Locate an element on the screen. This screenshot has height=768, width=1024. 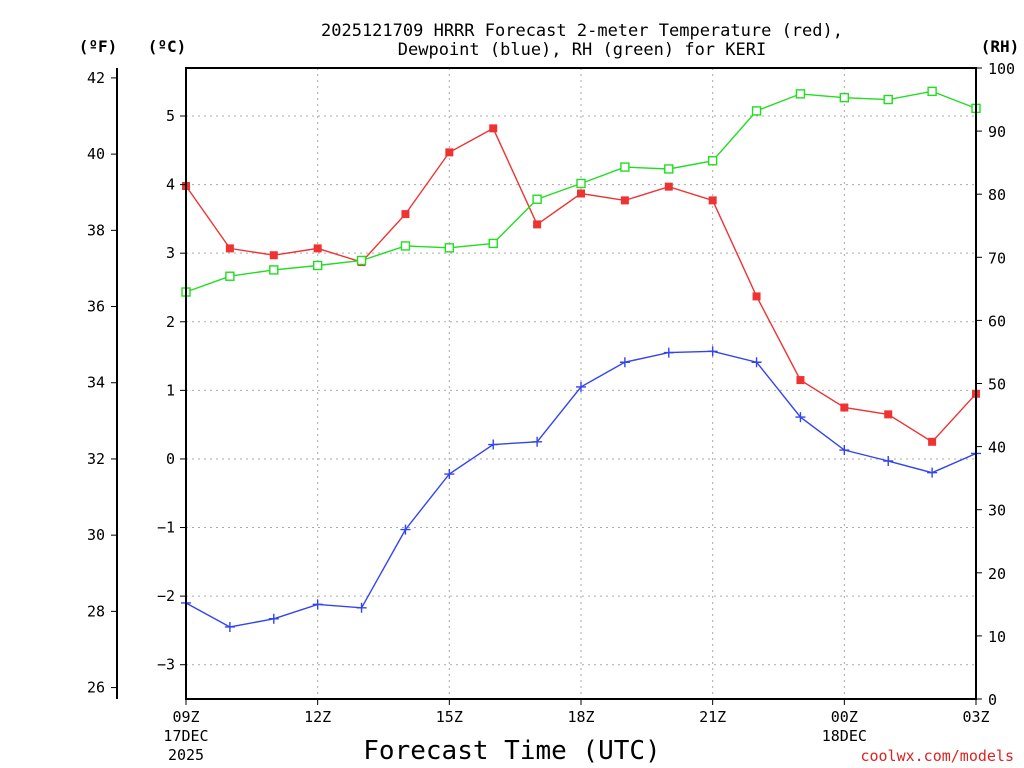
x-tick-date-label: 17DEC is located at coordinates (185, 736).